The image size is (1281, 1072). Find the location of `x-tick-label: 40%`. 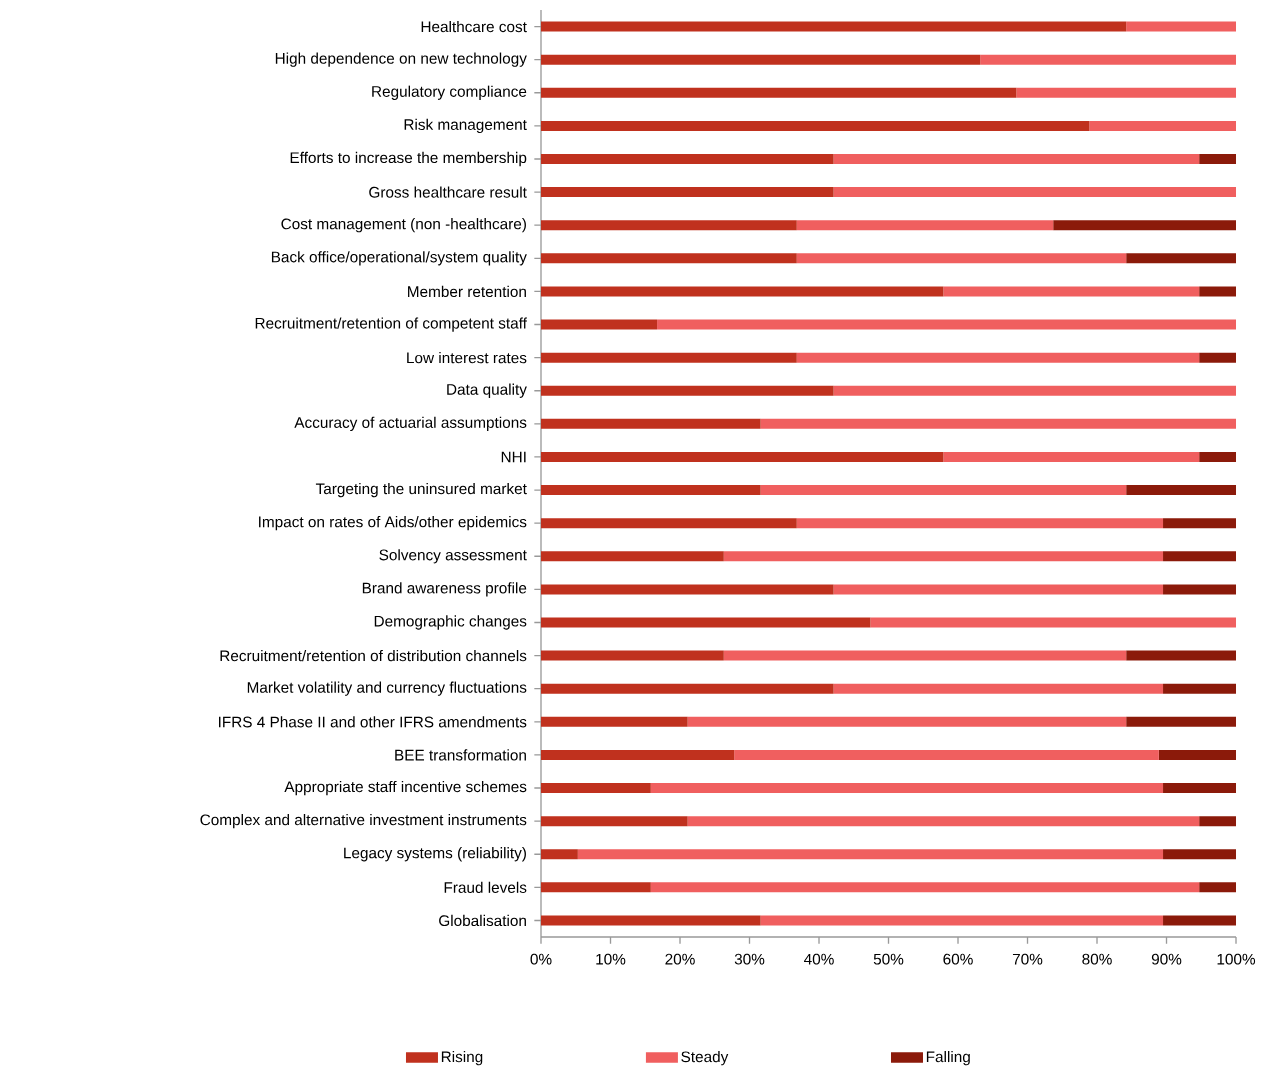

x-tick-label: 40% is located at coordinates (819, 959).